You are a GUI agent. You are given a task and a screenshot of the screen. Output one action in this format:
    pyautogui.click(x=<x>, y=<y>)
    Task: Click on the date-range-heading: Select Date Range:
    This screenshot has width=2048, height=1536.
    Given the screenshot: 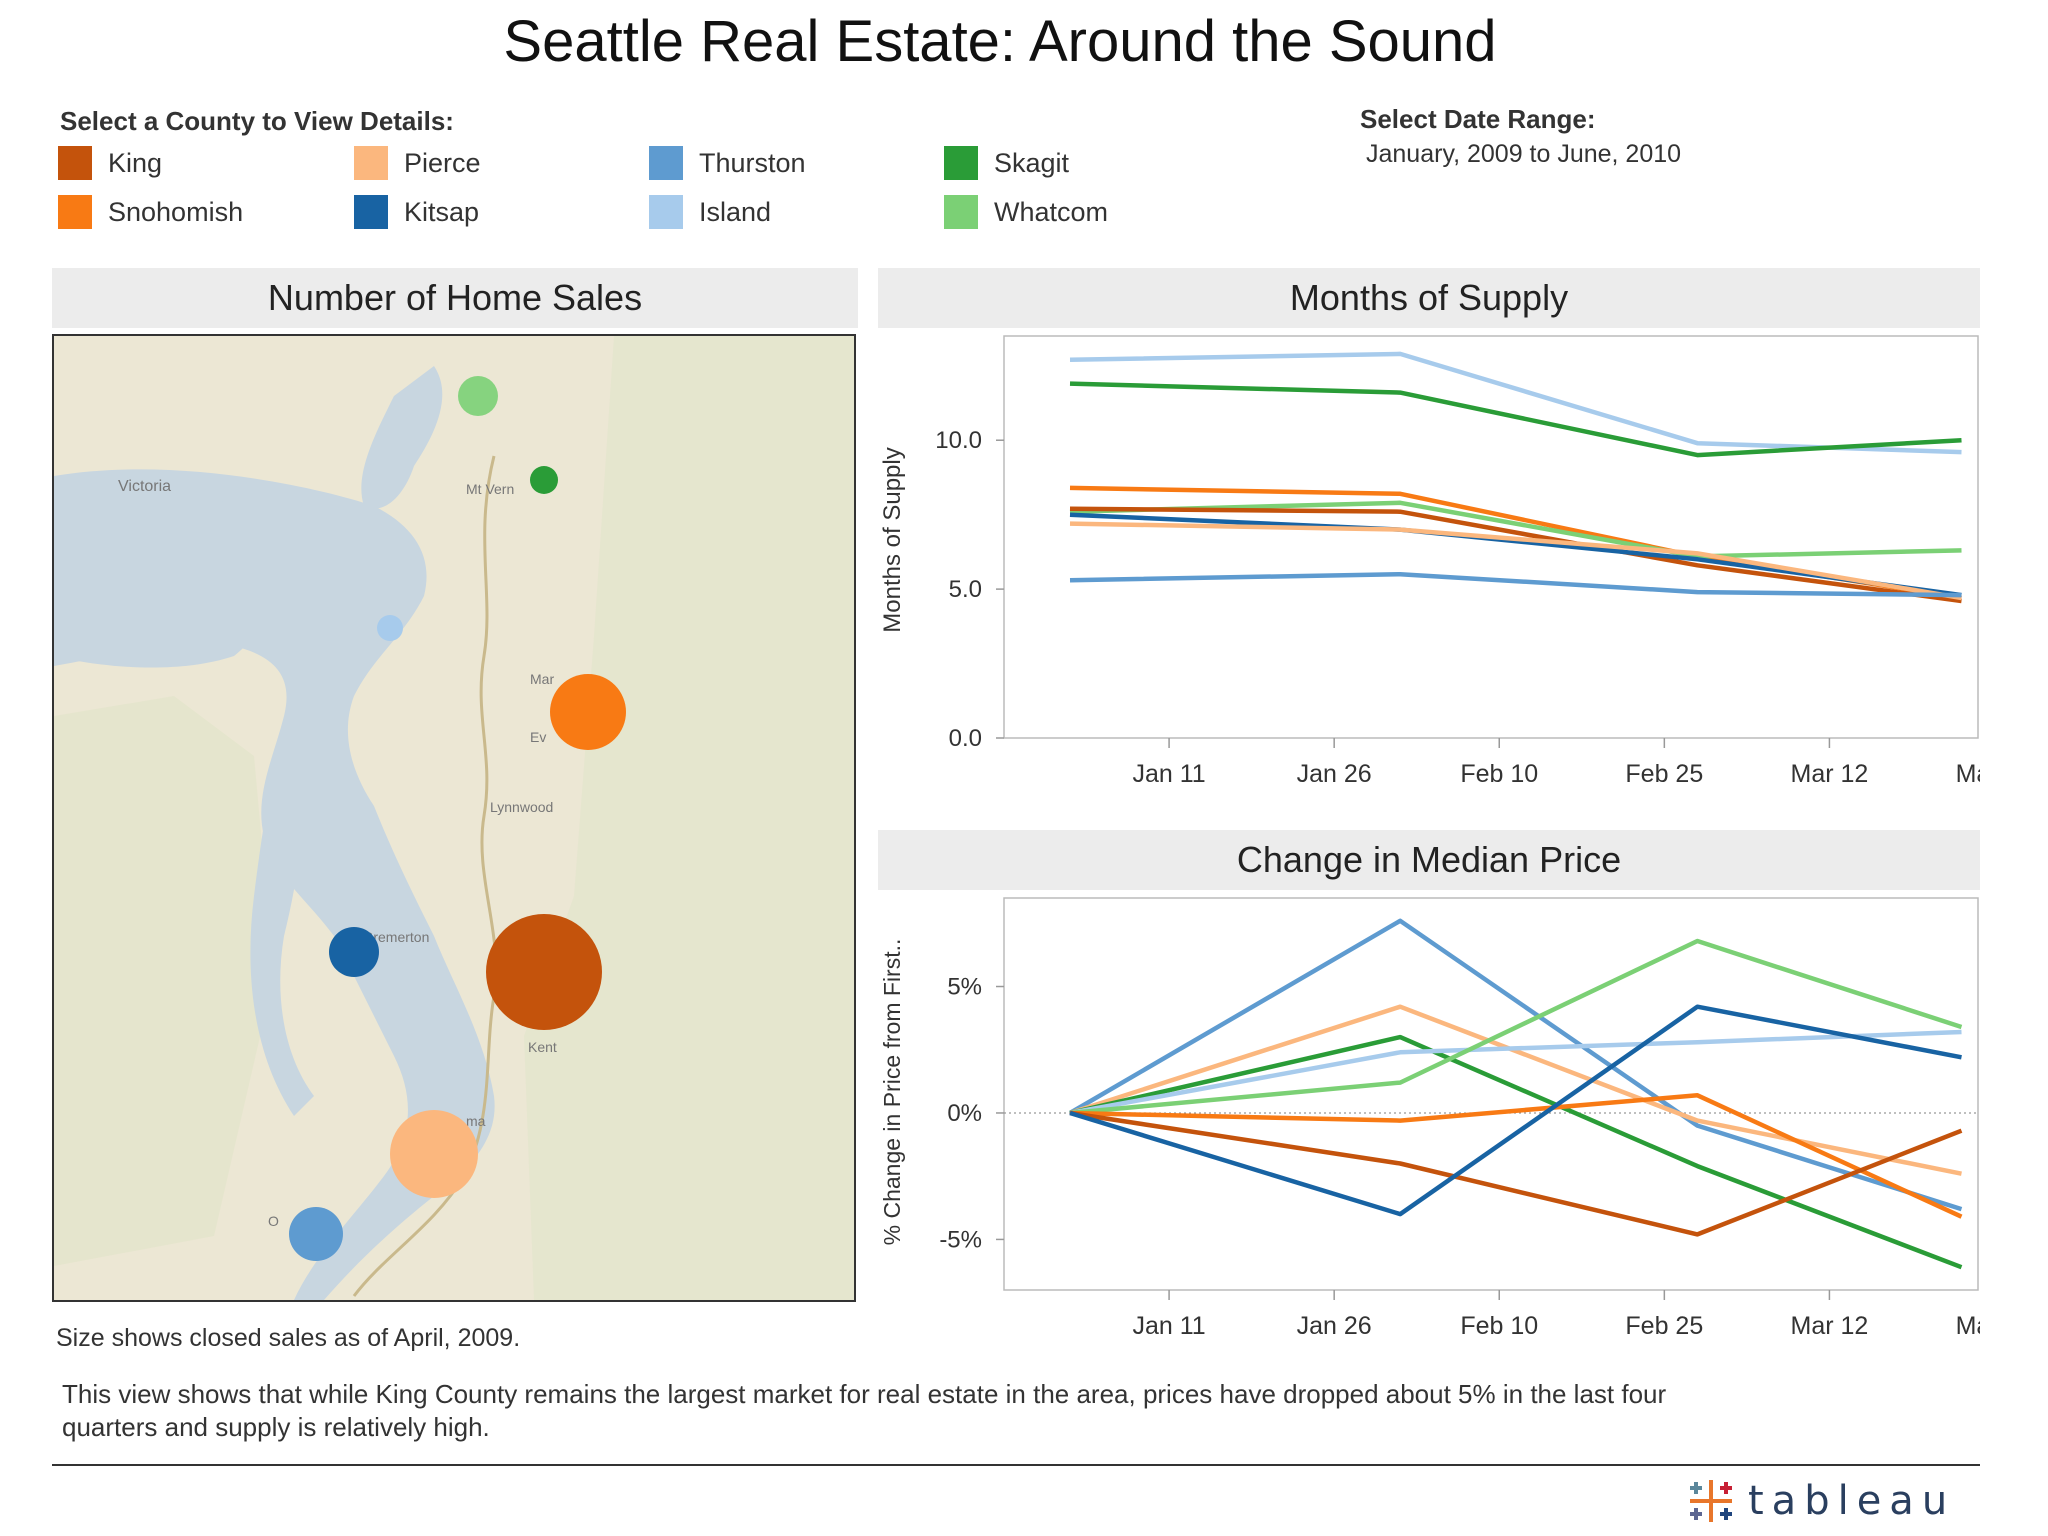 What is the action you would take?
    pyautogui.click(x=1478, y=119)
    